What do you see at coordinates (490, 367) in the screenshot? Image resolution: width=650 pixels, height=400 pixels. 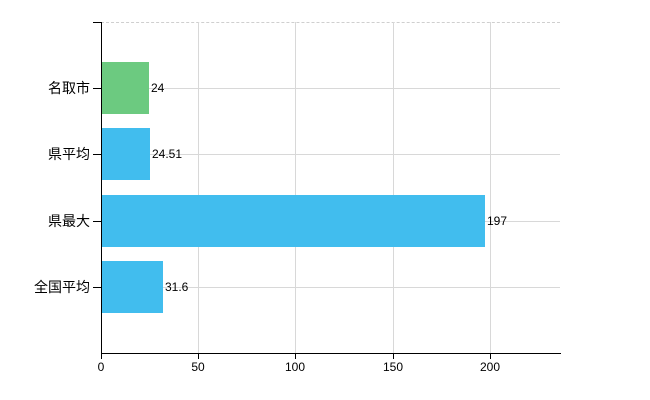 I see `x-tick-label: 200` at bounding box center [490, 367].